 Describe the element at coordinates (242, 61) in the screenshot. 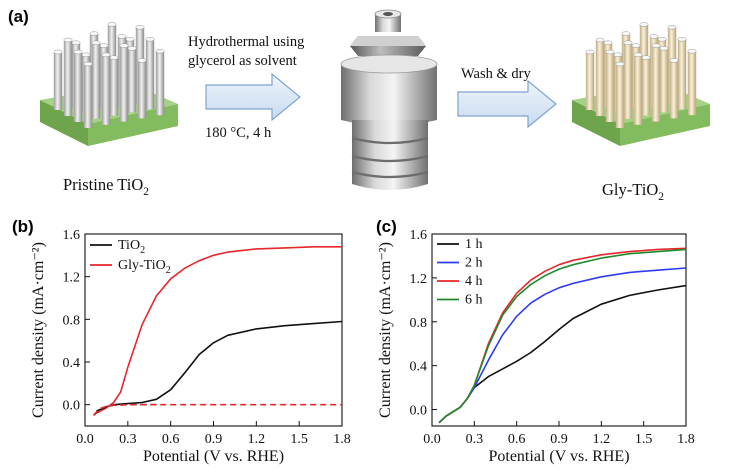

I see `step1-line2: glycerol as solvent` at that location.